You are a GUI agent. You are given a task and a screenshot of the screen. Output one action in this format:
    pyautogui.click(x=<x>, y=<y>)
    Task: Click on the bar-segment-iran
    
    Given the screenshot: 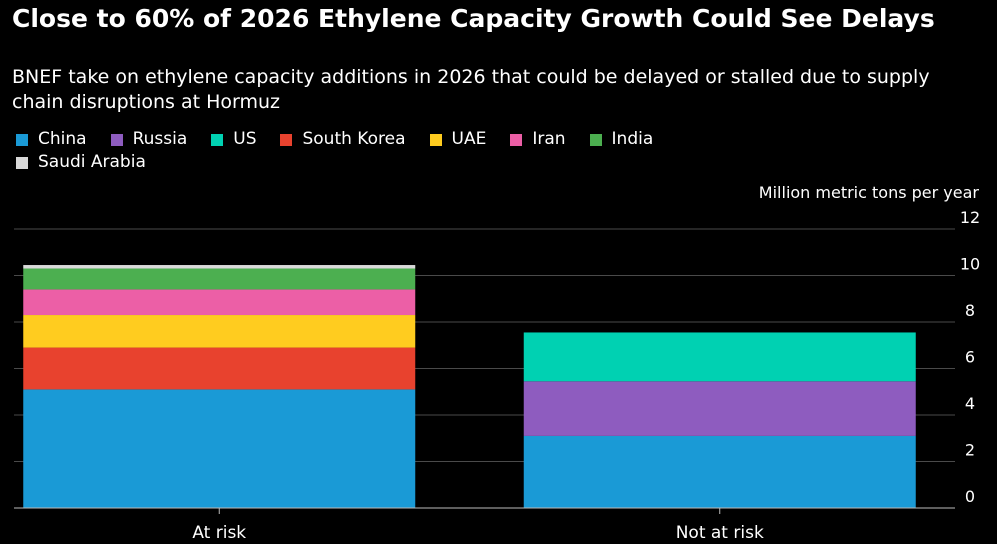 What is the action you would take?
    pyautogui.click(x=219, y=302)
    